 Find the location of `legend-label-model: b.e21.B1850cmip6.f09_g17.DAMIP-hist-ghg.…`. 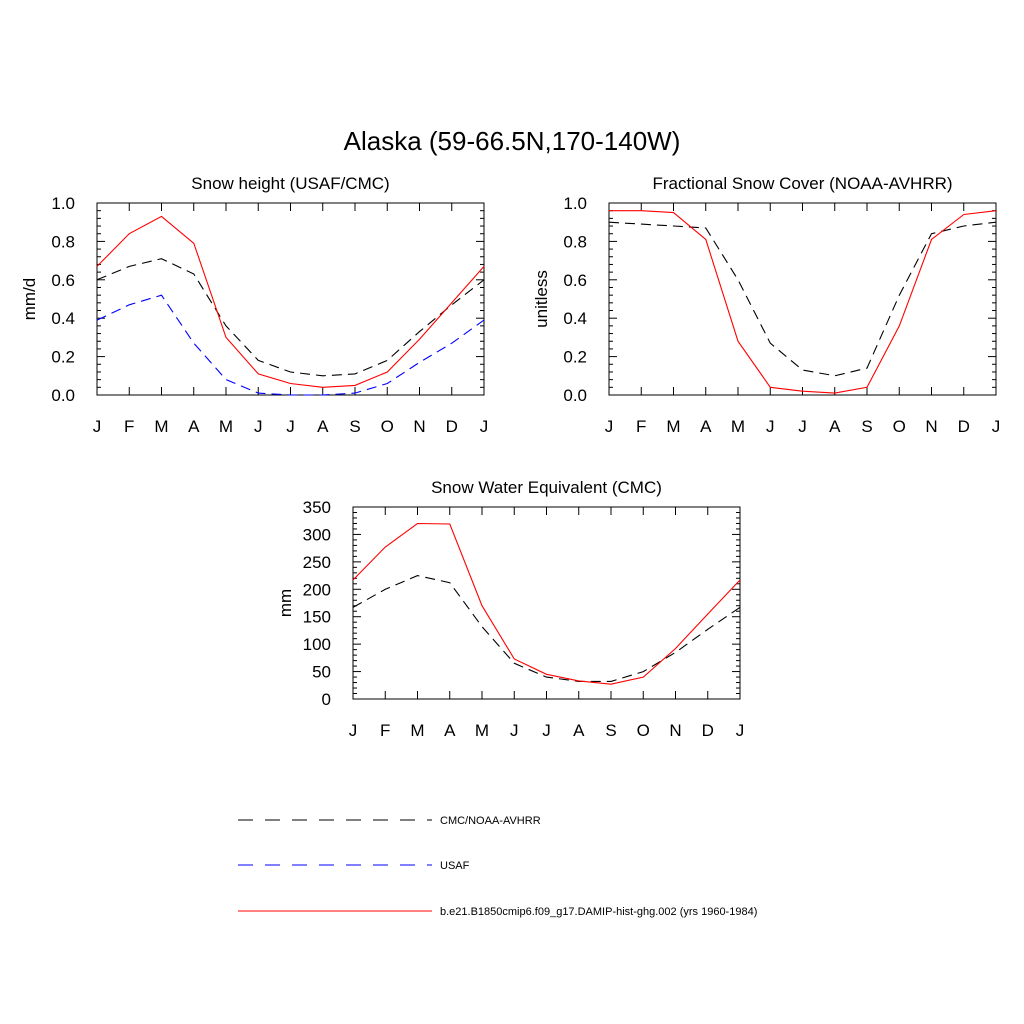

legend-label-model: b.e21.B1850cmip6.f09_g17.DAMIP-hist-ghg.… is located at coordinates (598, 912).